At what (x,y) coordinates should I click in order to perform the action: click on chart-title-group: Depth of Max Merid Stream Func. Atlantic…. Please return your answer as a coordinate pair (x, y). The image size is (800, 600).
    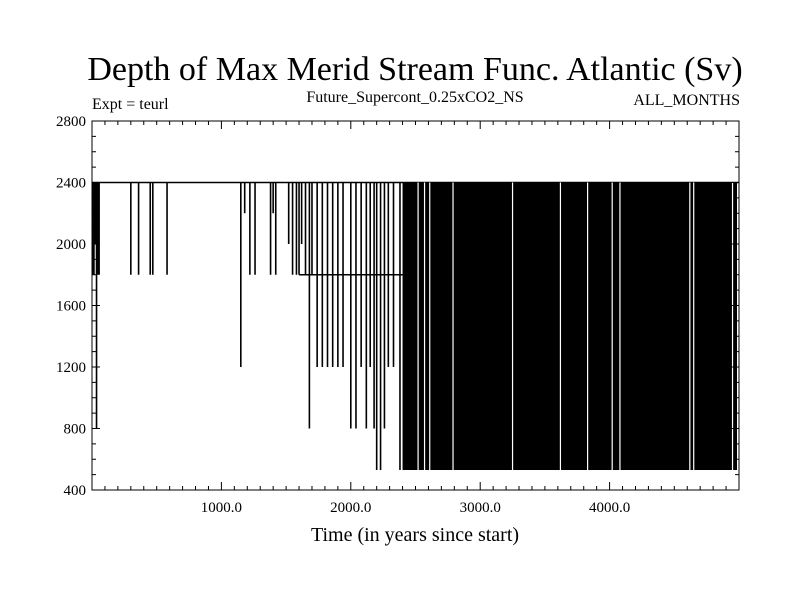
    Looking at the image, I should click on (414, 82).